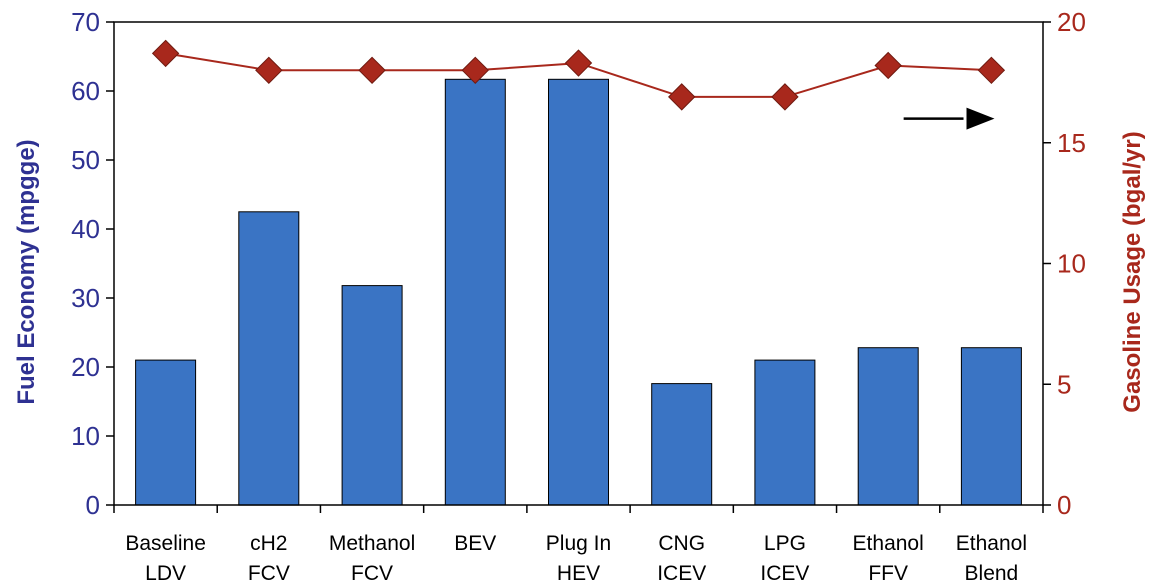 The image size is (1160, 588). What do you see at coordinates (92, 263) in the screenshot?
I see `left-y-axis: 0 10 20 30 40 50 60 70` at bounding box center [92, 263].